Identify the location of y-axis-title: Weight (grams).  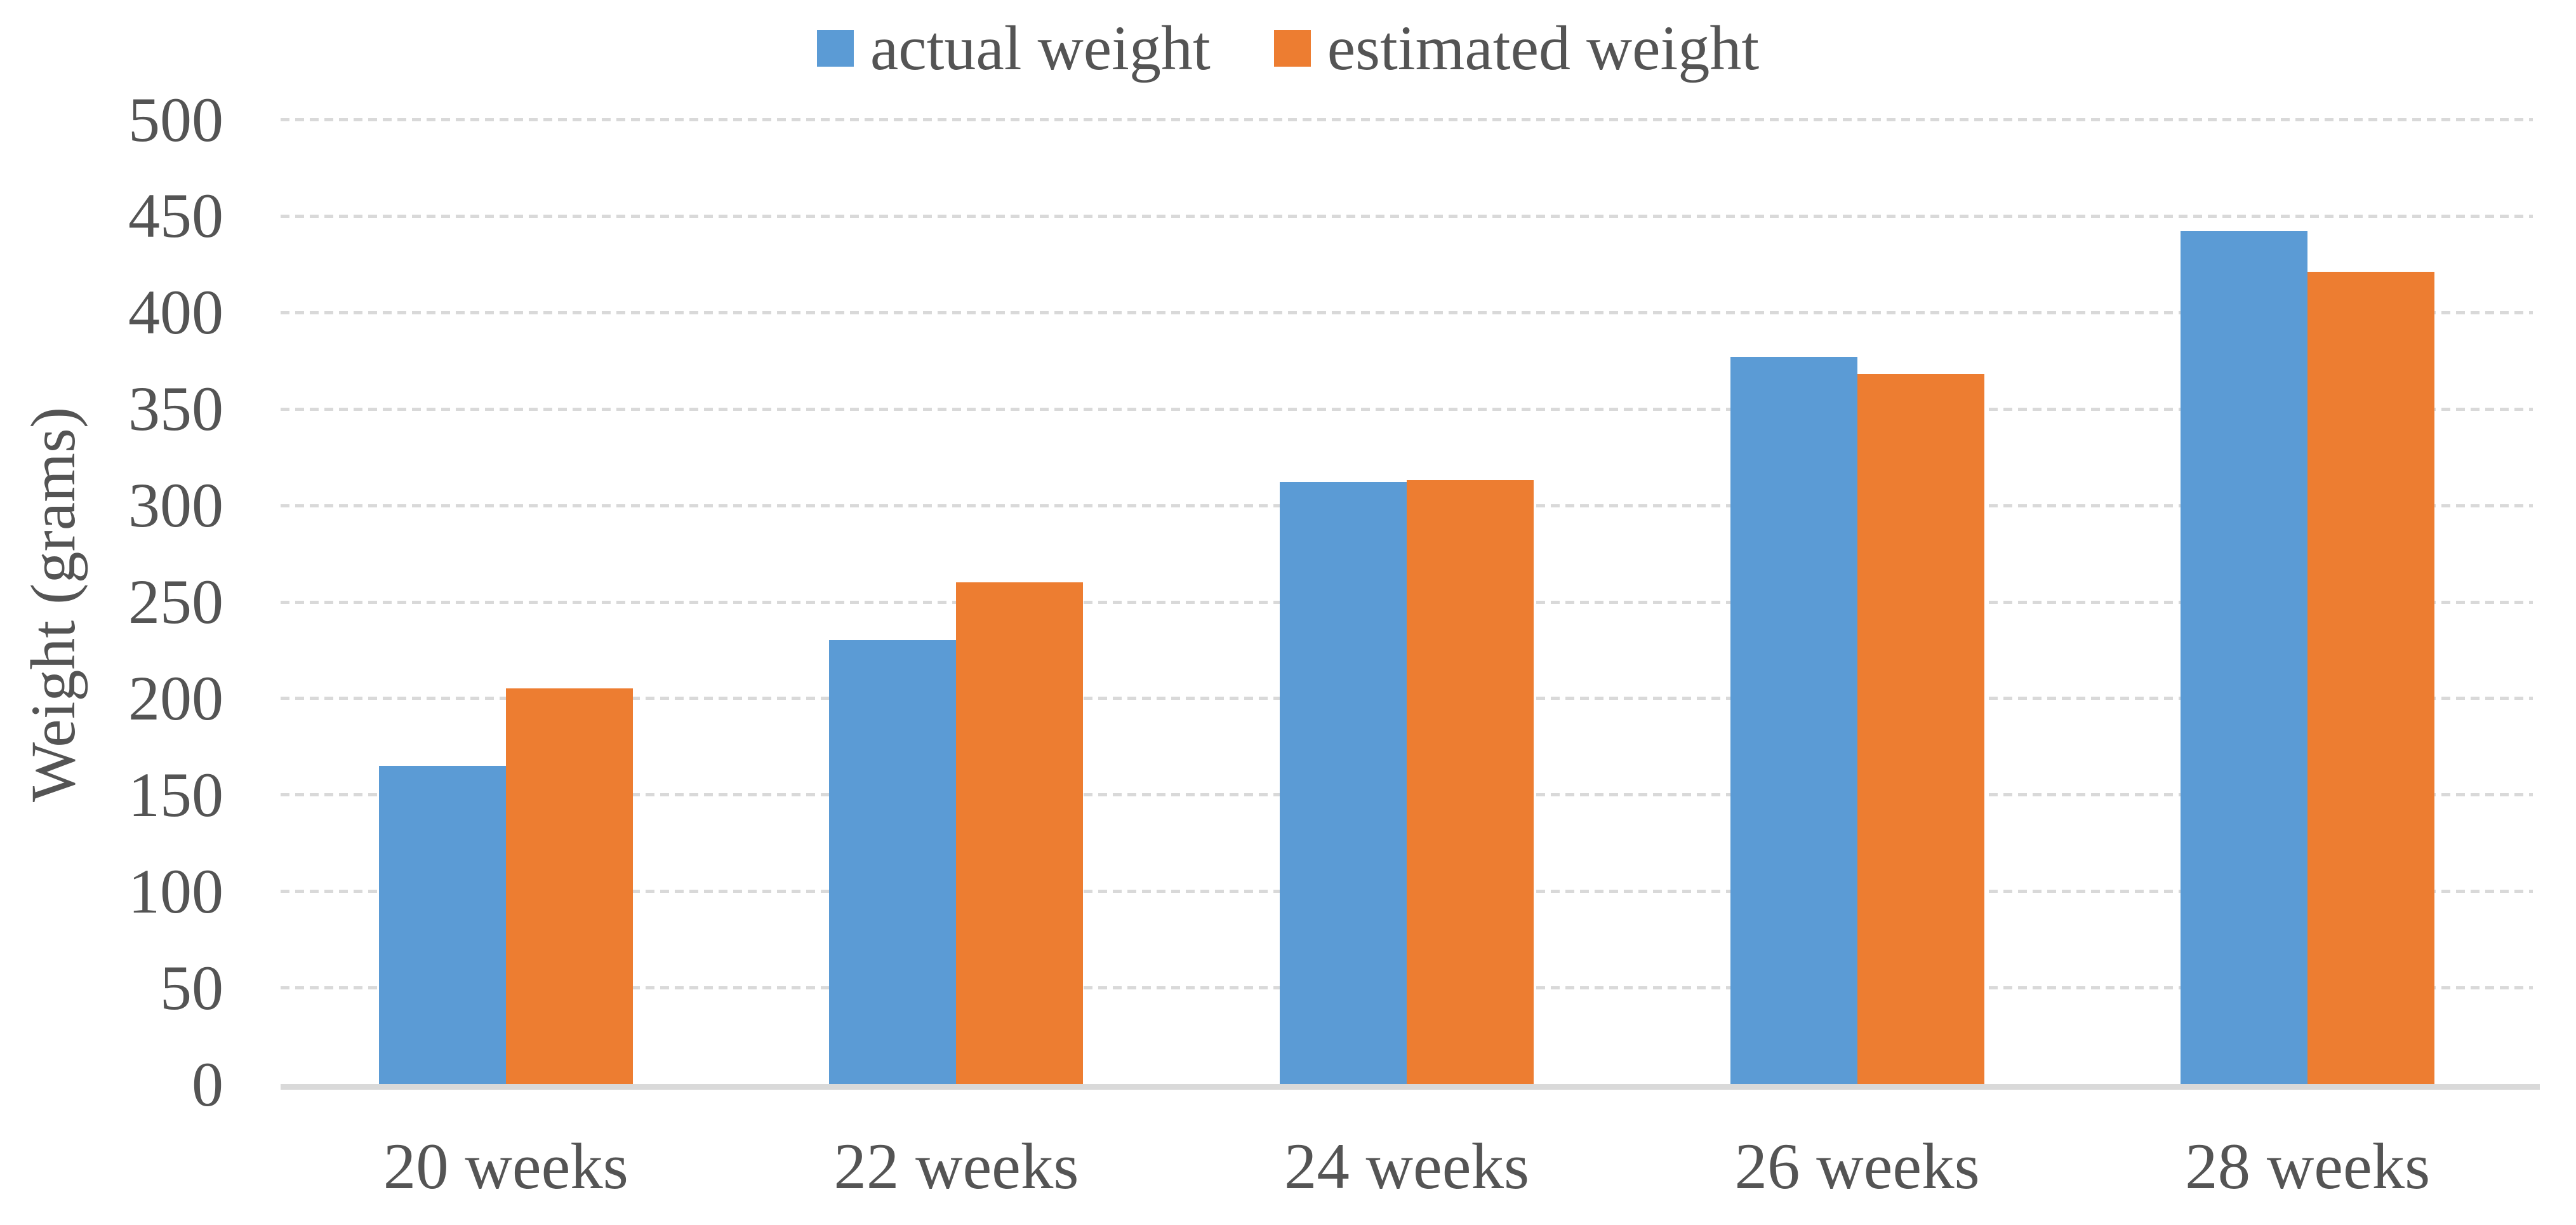
(53, 605).